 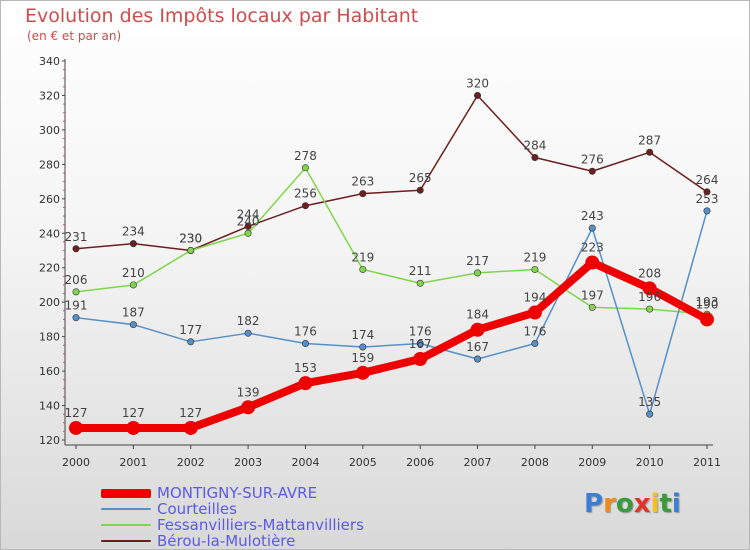 What do you see at coordinates (248, 214) in the screenshot?
I see `data-label-berou-la-mulotiere: 244` at bounding box center [248, 214].